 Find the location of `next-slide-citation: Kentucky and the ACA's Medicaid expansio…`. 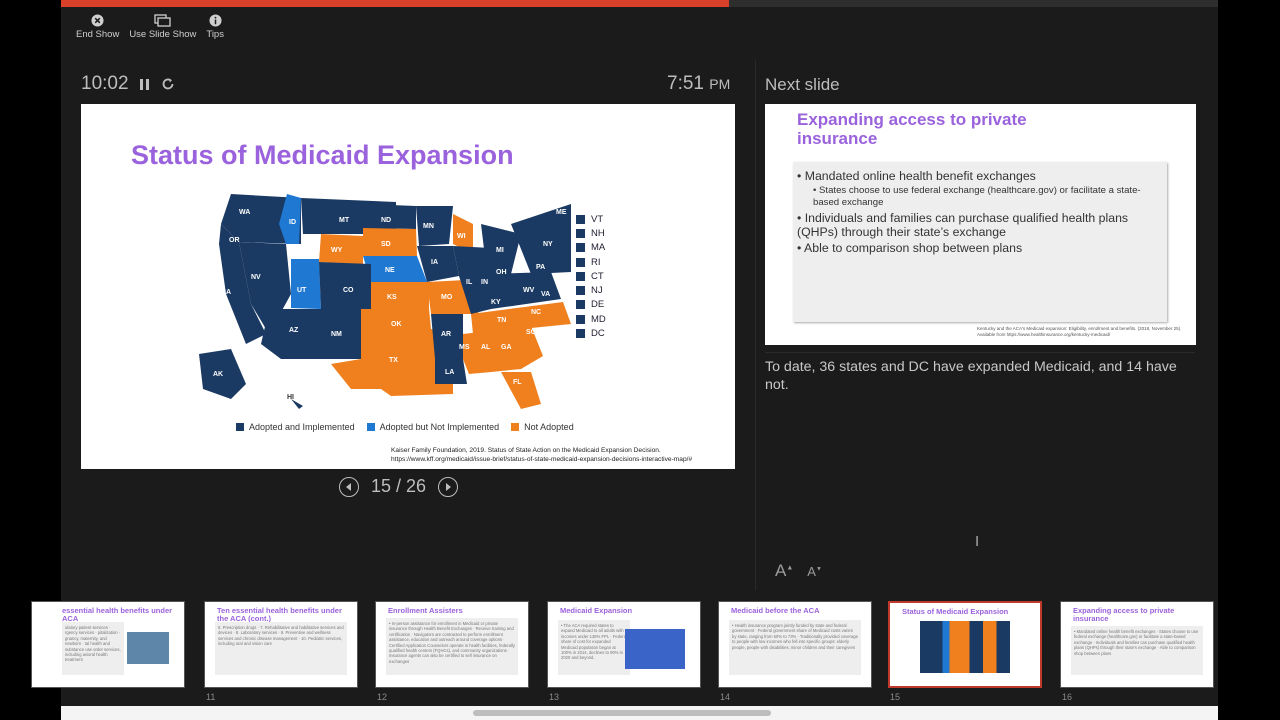

next-slide-citation: Kentucky and the ACA's Medicaid expansio… is located at coordinates (1079, 332).